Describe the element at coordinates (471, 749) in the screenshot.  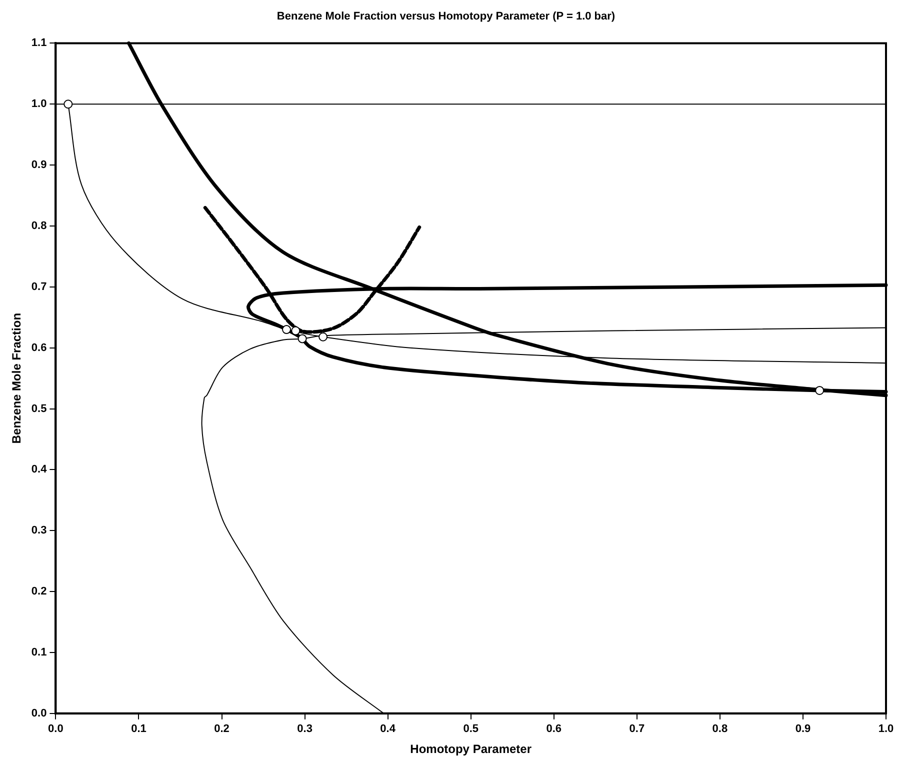
I see `x-axis-title: Homotopy Parameter` at that location.